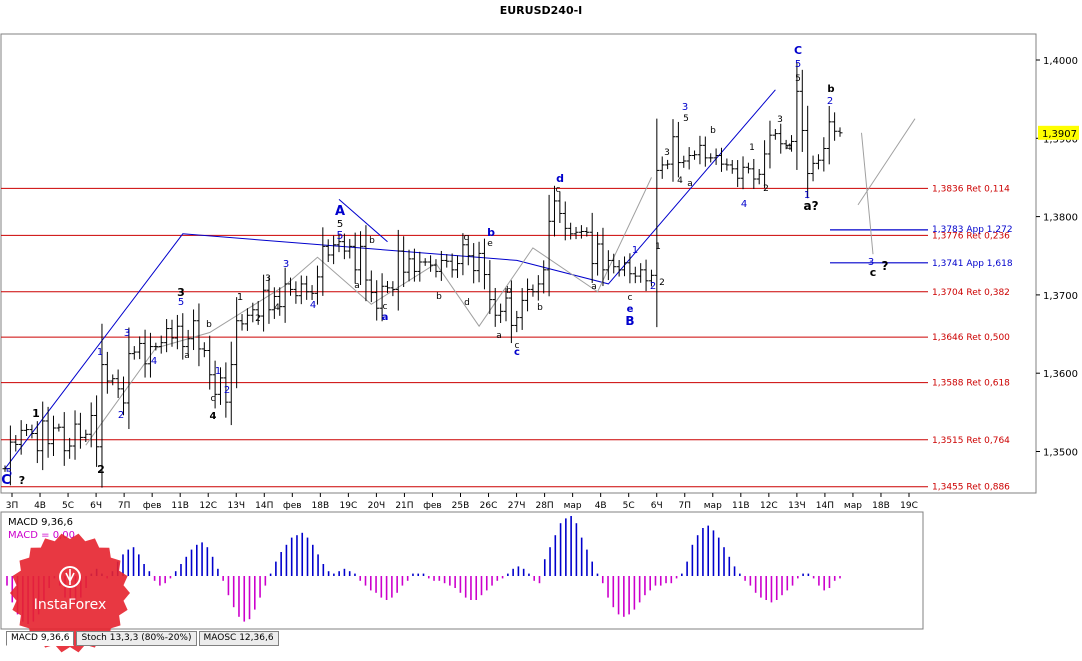  I want to click on x-tick-label: 7П, so click(685, 506).